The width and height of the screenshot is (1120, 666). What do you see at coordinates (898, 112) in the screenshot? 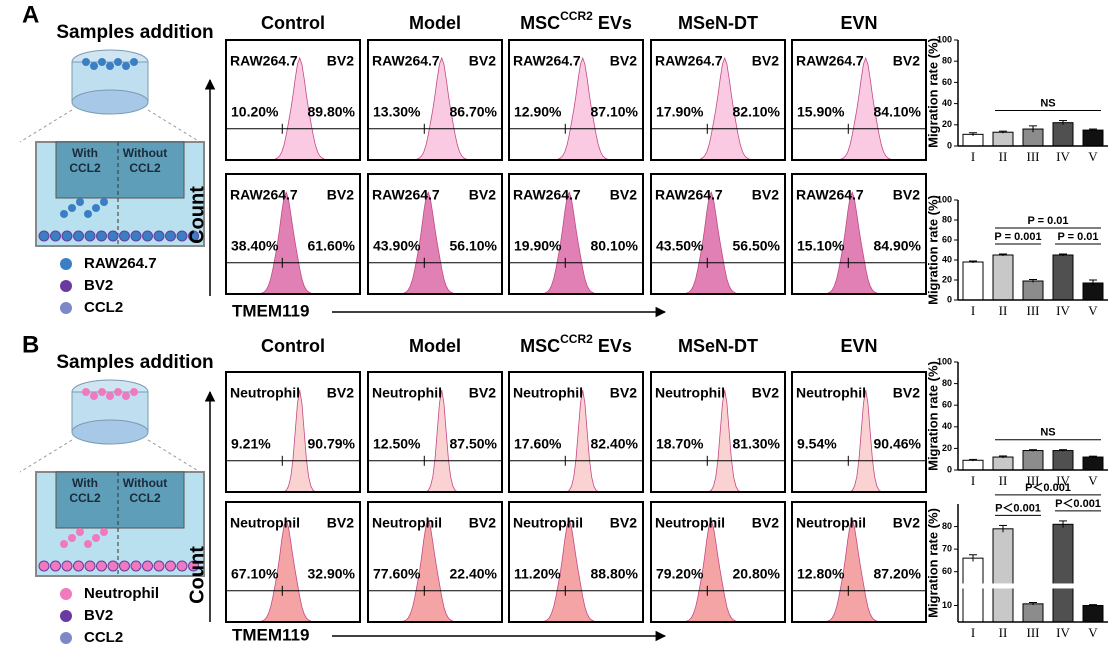
I see `percent-right: 84.10%` at bounding box center [898, 112].